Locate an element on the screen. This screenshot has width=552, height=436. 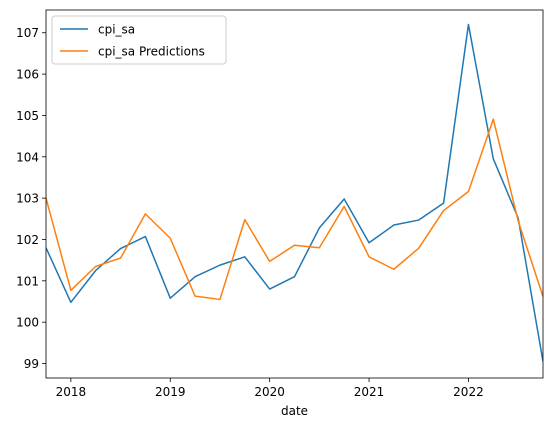
x-tick-label: 2020 is located at coordinates (269, 392).